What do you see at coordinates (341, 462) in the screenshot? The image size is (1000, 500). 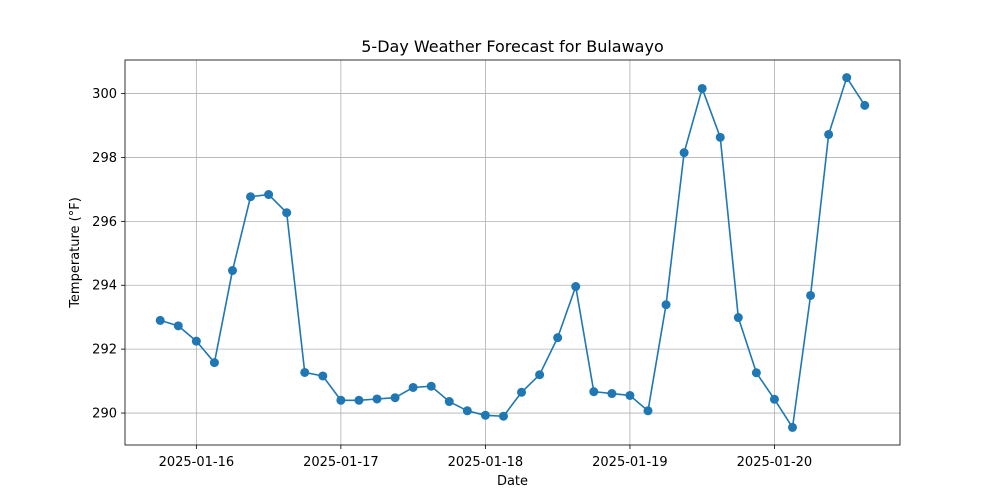 I see `x-tick-label: 2025-01-17` at bounding box center [341, 462].